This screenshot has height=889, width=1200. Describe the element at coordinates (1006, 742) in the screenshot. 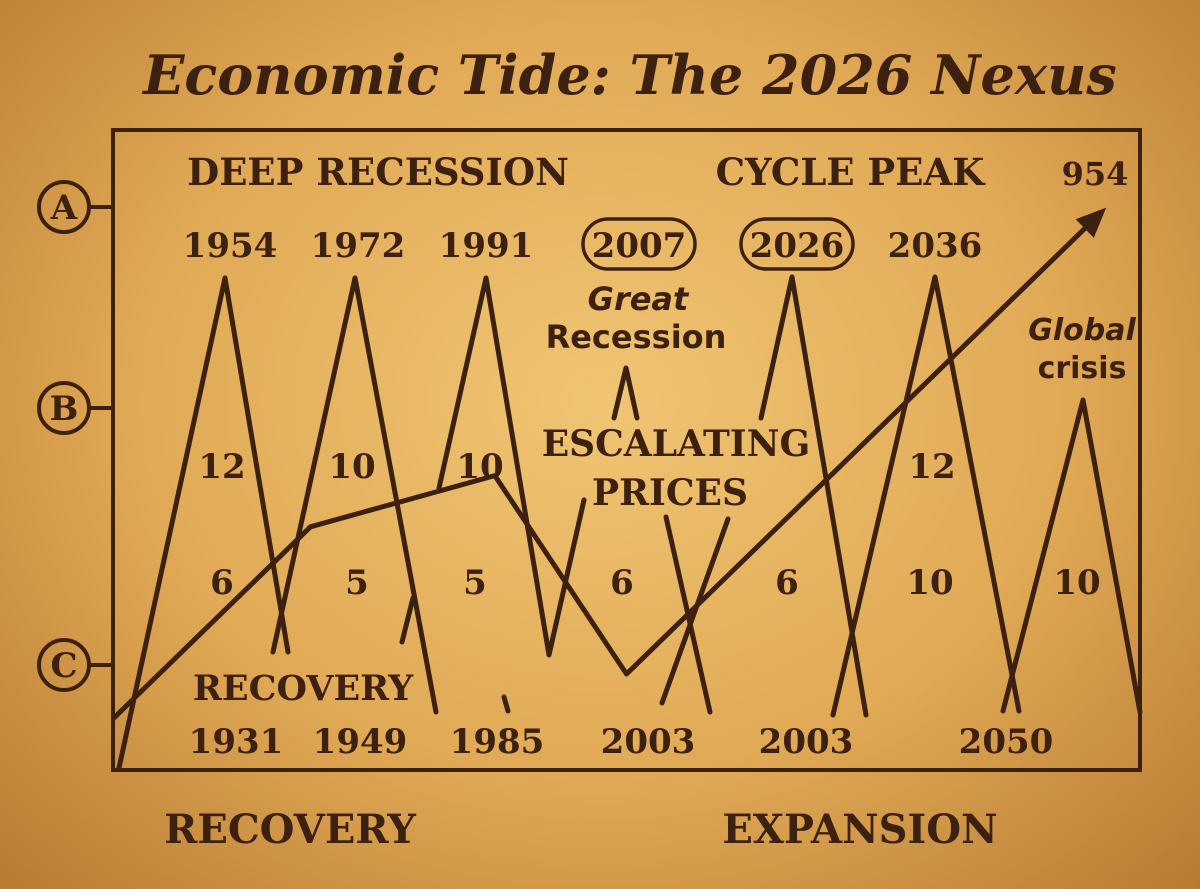

I see `trough-year-2050: 2050` at that location.